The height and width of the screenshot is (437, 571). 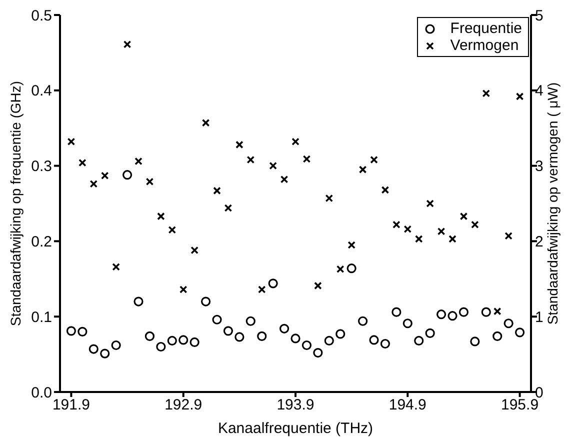 I want to click on x-tick-label: 195.9, so click(x=520, y=405).